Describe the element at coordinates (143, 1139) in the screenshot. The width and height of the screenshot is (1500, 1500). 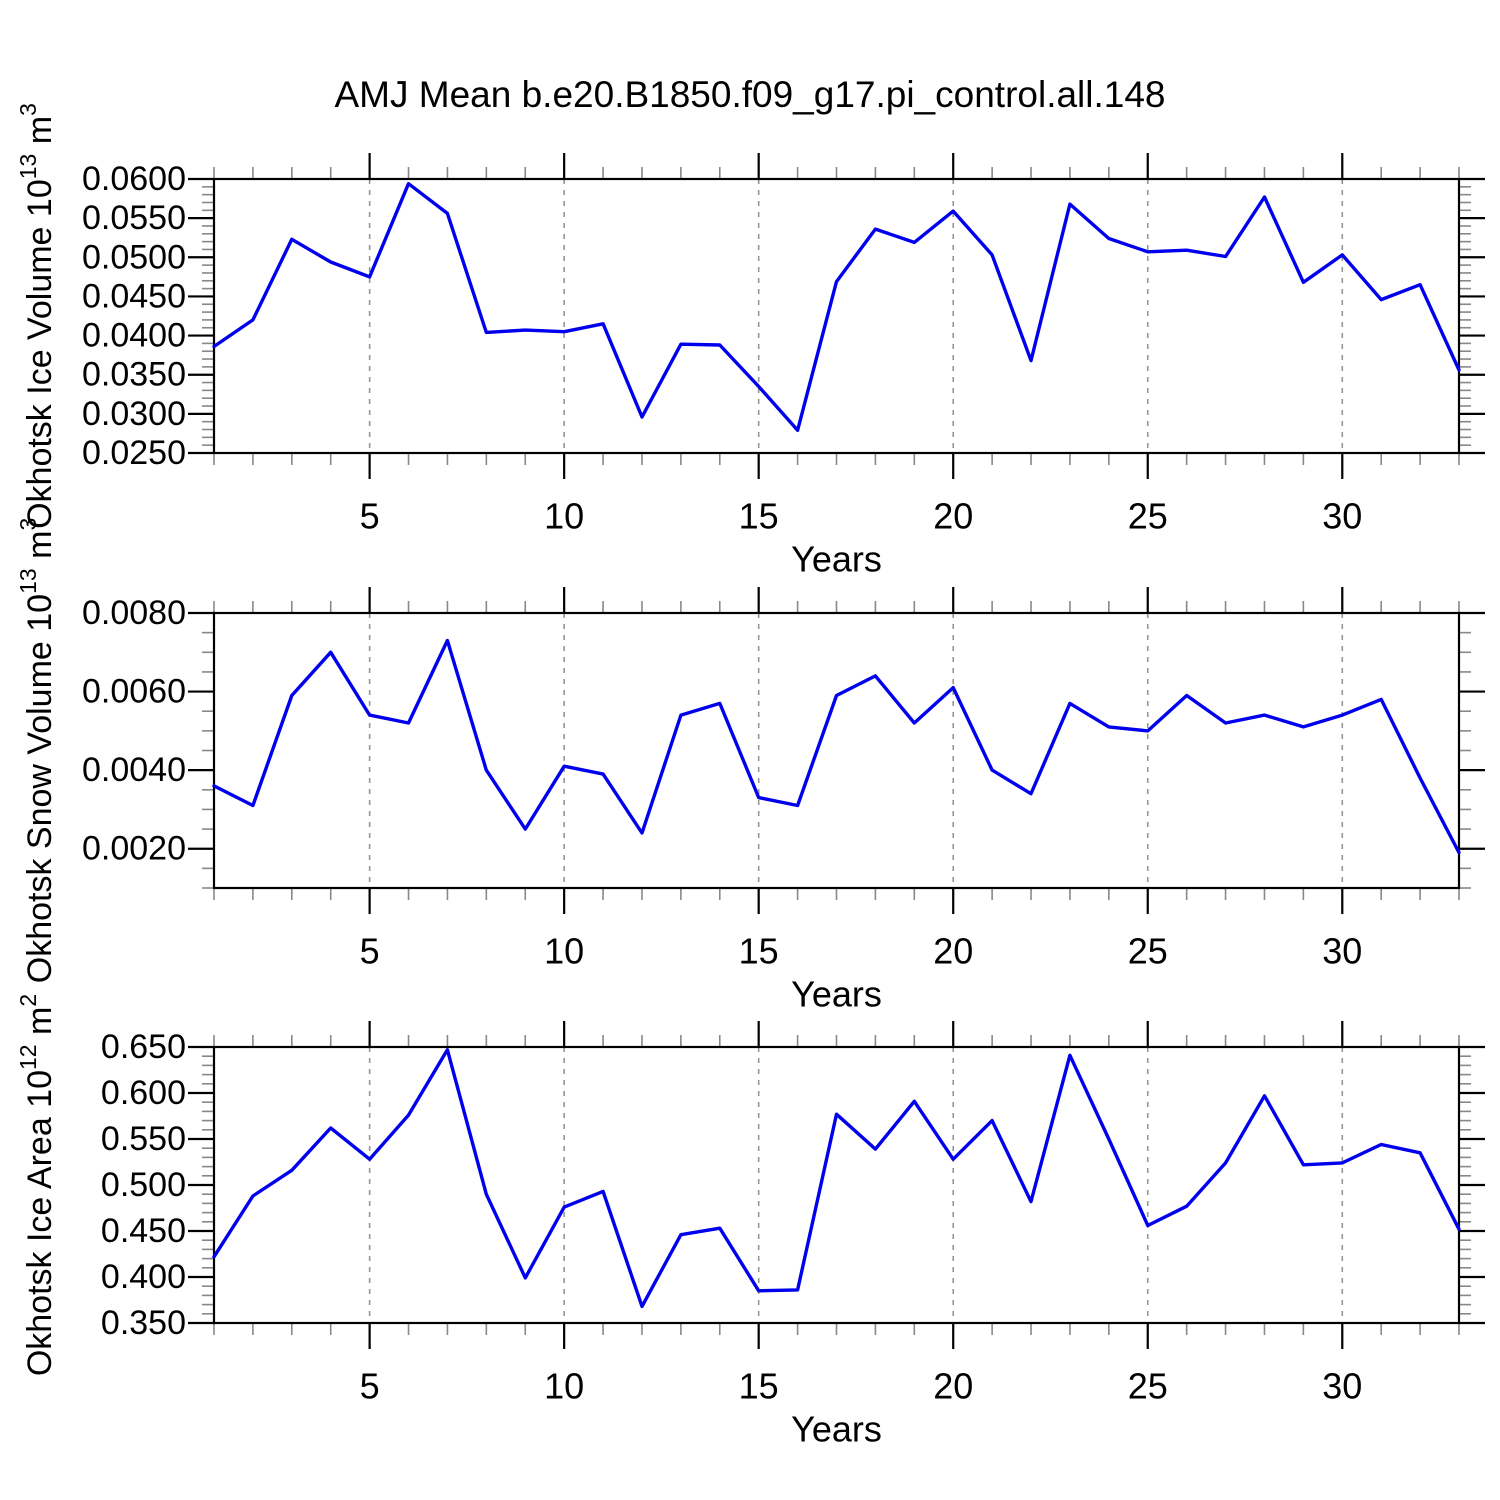
I see `y-tick-label: 0.550` at that location.